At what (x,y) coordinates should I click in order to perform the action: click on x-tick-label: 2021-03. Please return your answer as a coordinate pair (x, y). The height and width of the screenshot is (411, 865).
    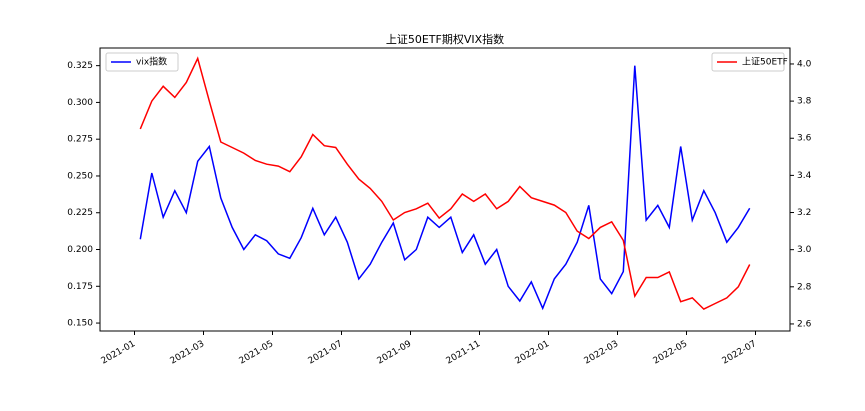
    Looking at the image, I should click on (188, 352).